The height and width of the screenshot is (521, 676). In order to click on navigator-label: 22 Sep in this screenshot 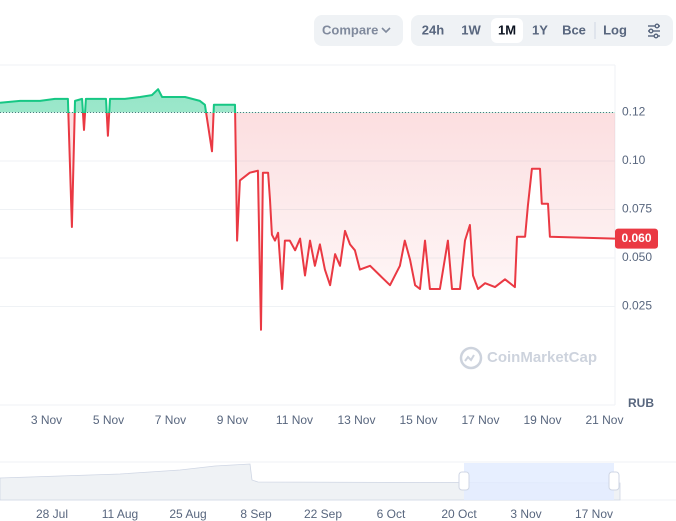, I will do `click(323, 514)`.